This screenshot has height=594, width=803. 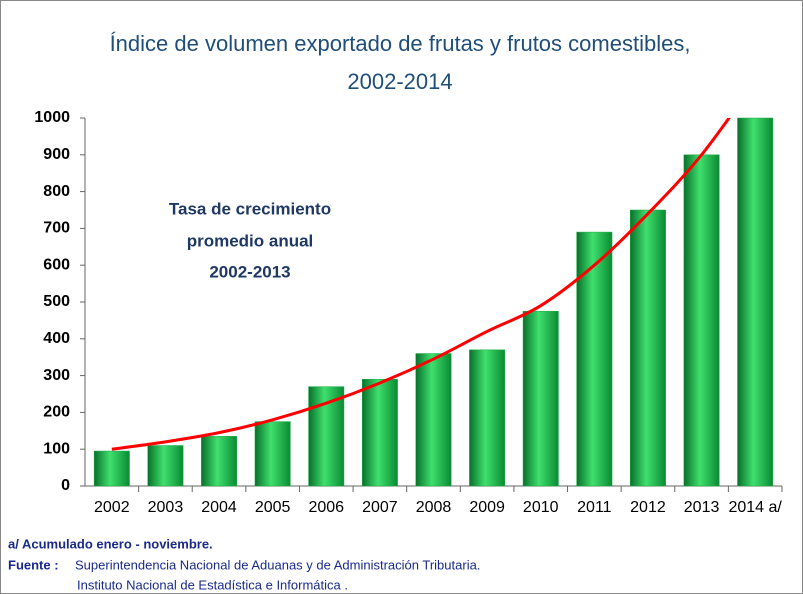 What do you see at coordinates (33, 564) in the screenshot?
I see `source-label: Fuente :` at bounding box center [33, 564].